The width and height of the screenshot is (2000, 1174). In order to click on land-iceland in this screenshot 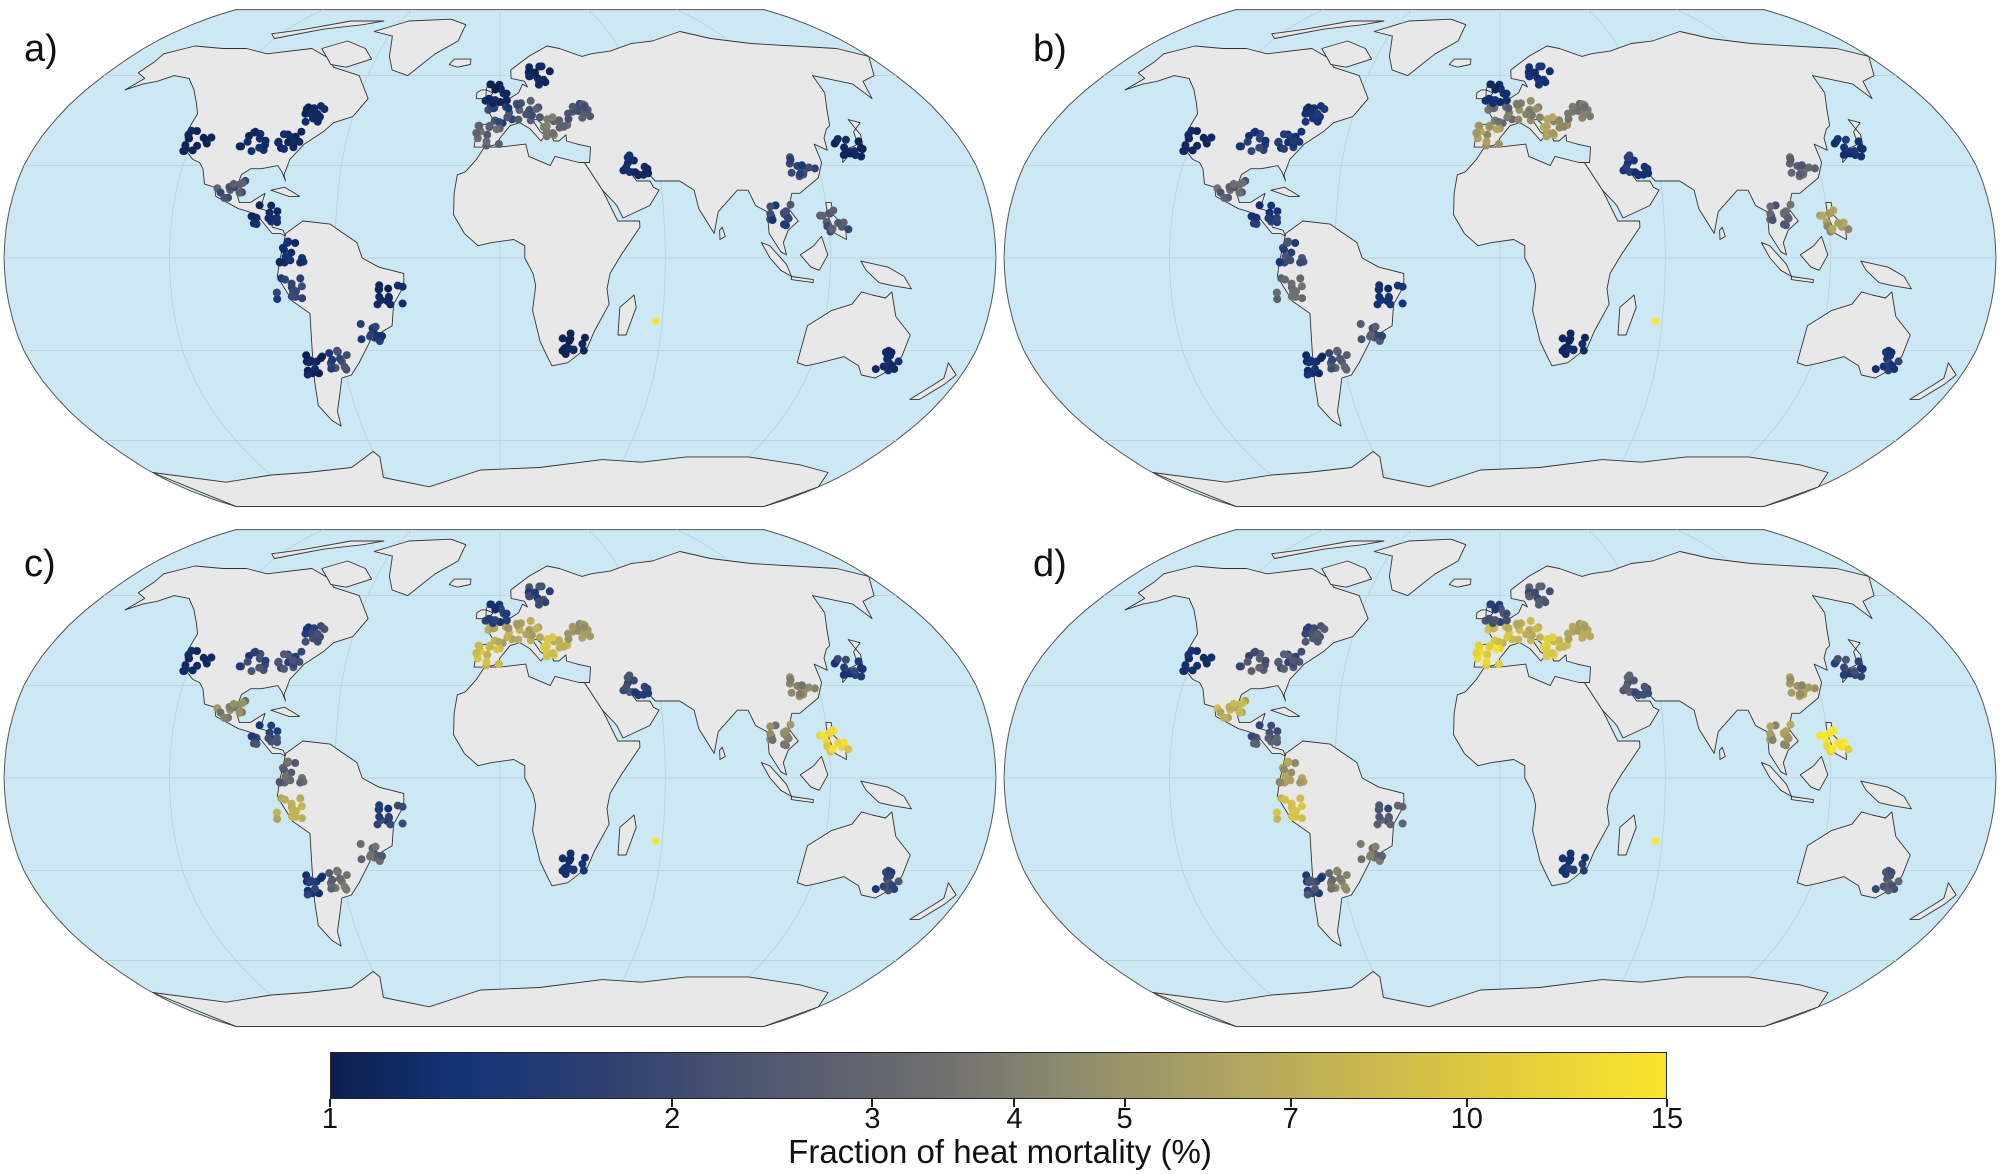, I will do `click(1460, 583)`.